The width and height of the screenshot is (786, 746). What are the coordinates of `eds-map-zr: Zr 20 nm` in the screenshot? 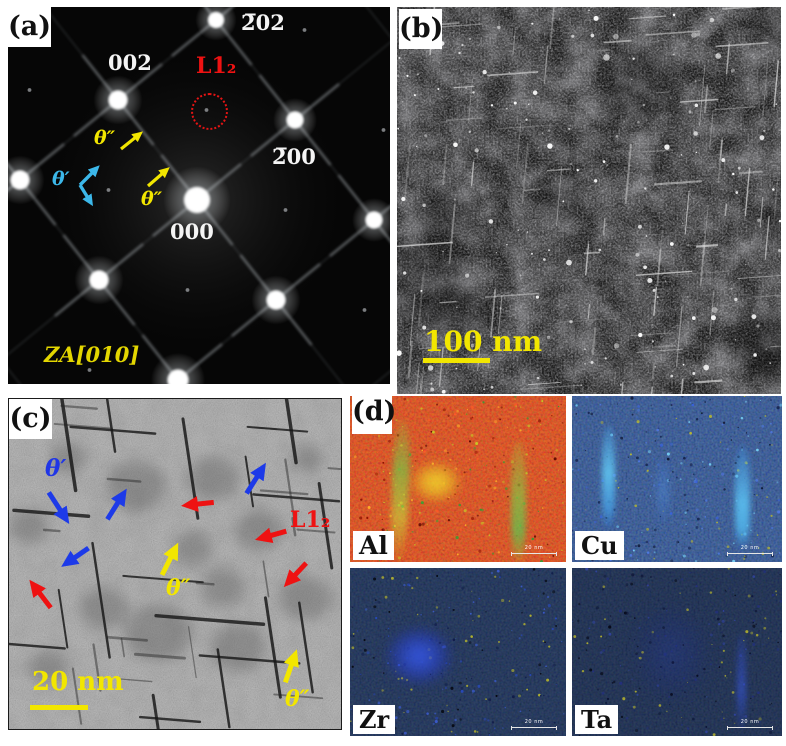 It's located at (458, 652).